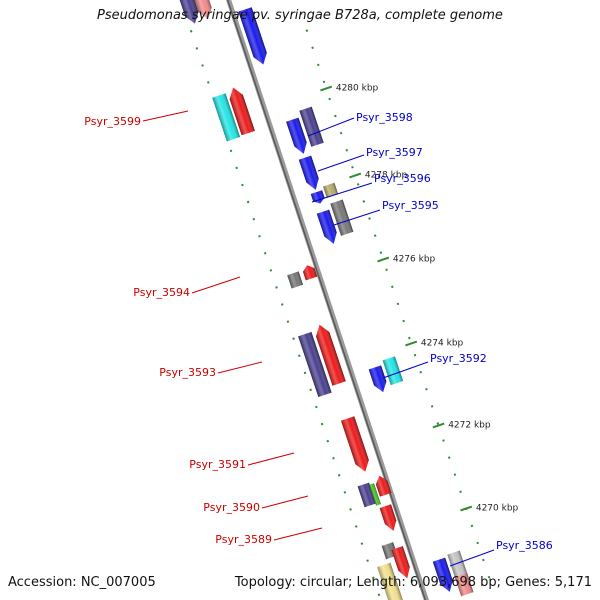 The image size is (600, 600). I want to click on gene-label-psyr-3592: Psyr_3592, so click(458, 358).